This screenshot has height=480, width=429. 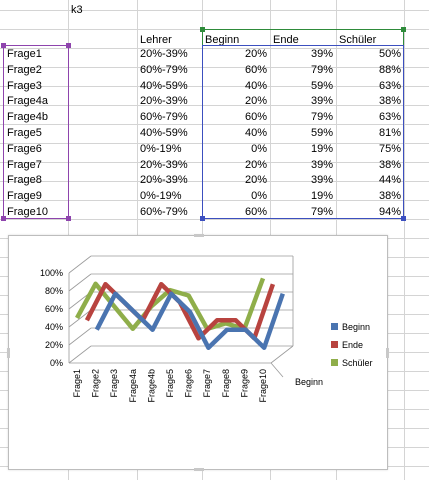 I want to click on depth-axis-tick, so click(x=277, y=370).